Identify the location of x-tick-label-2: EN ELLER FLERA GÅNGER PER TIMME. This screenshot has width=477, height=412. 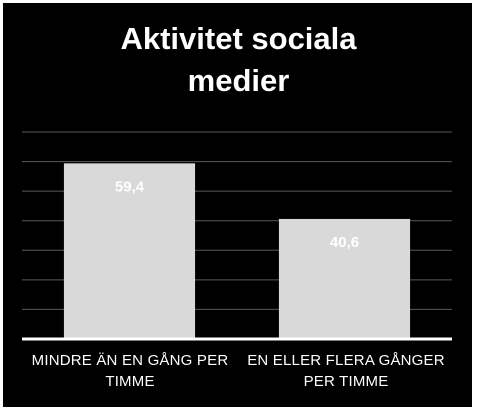
(346, 371).